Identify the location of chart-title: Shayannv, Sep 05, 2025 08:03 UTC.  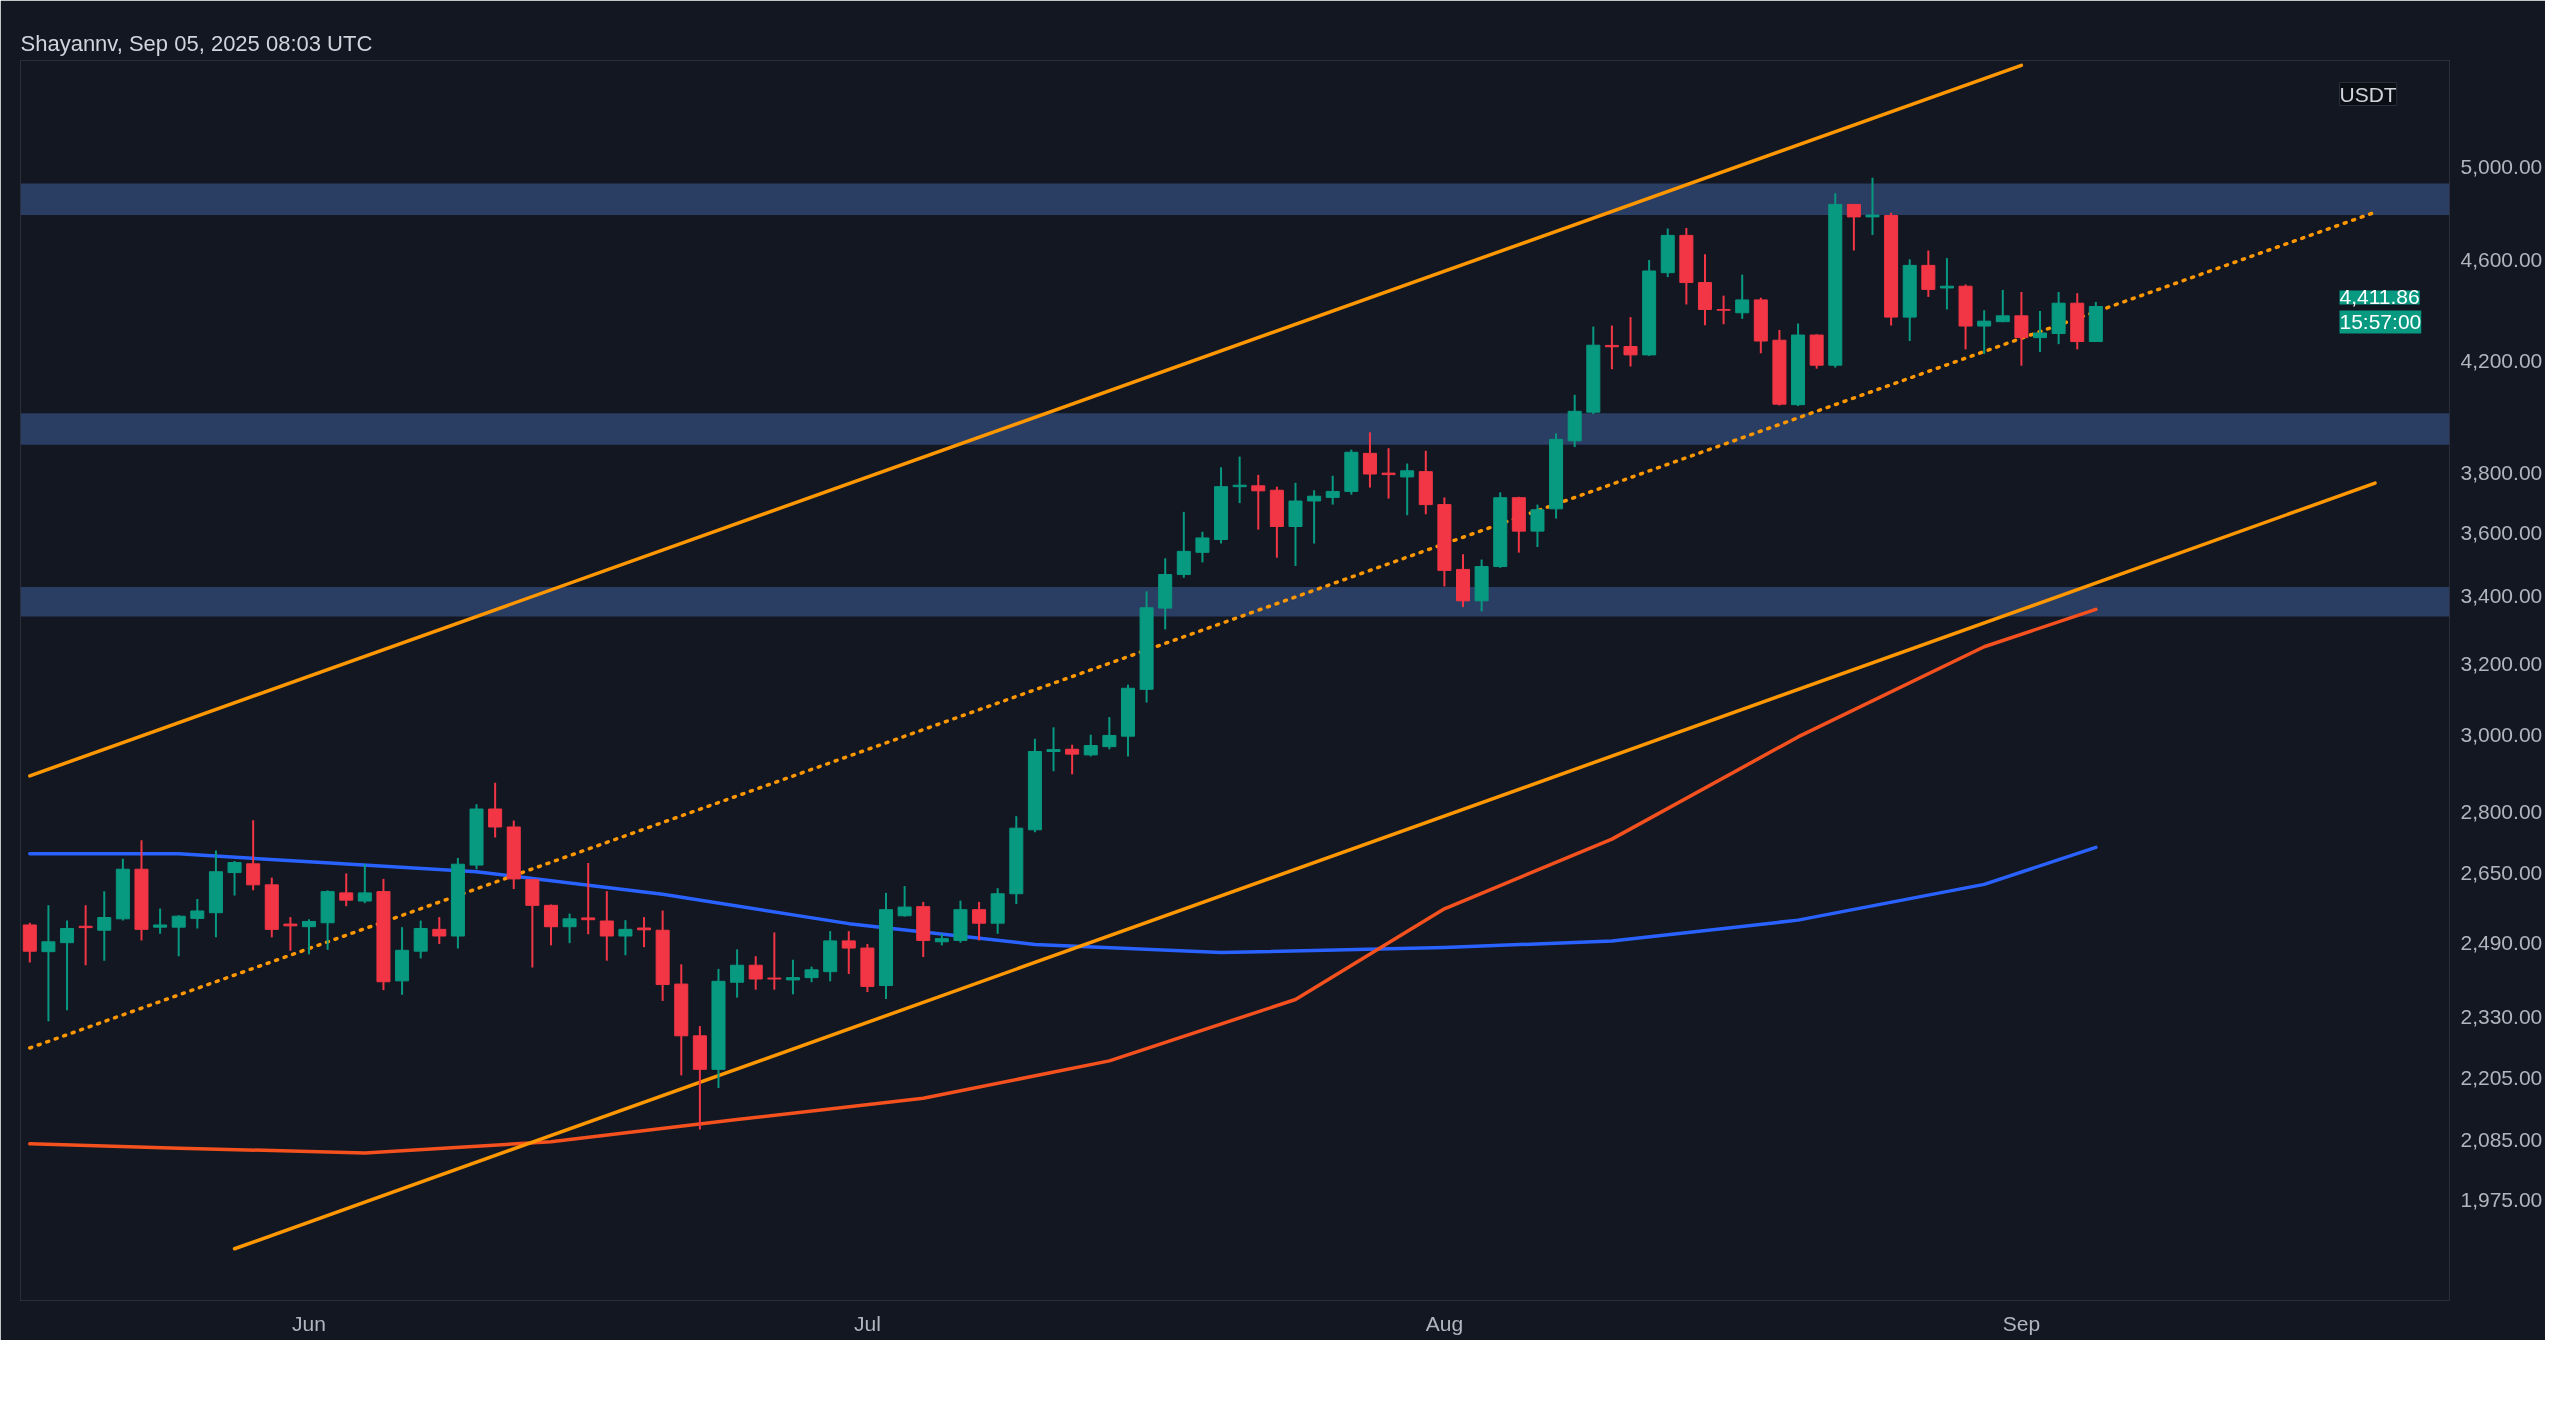
(196, 43).